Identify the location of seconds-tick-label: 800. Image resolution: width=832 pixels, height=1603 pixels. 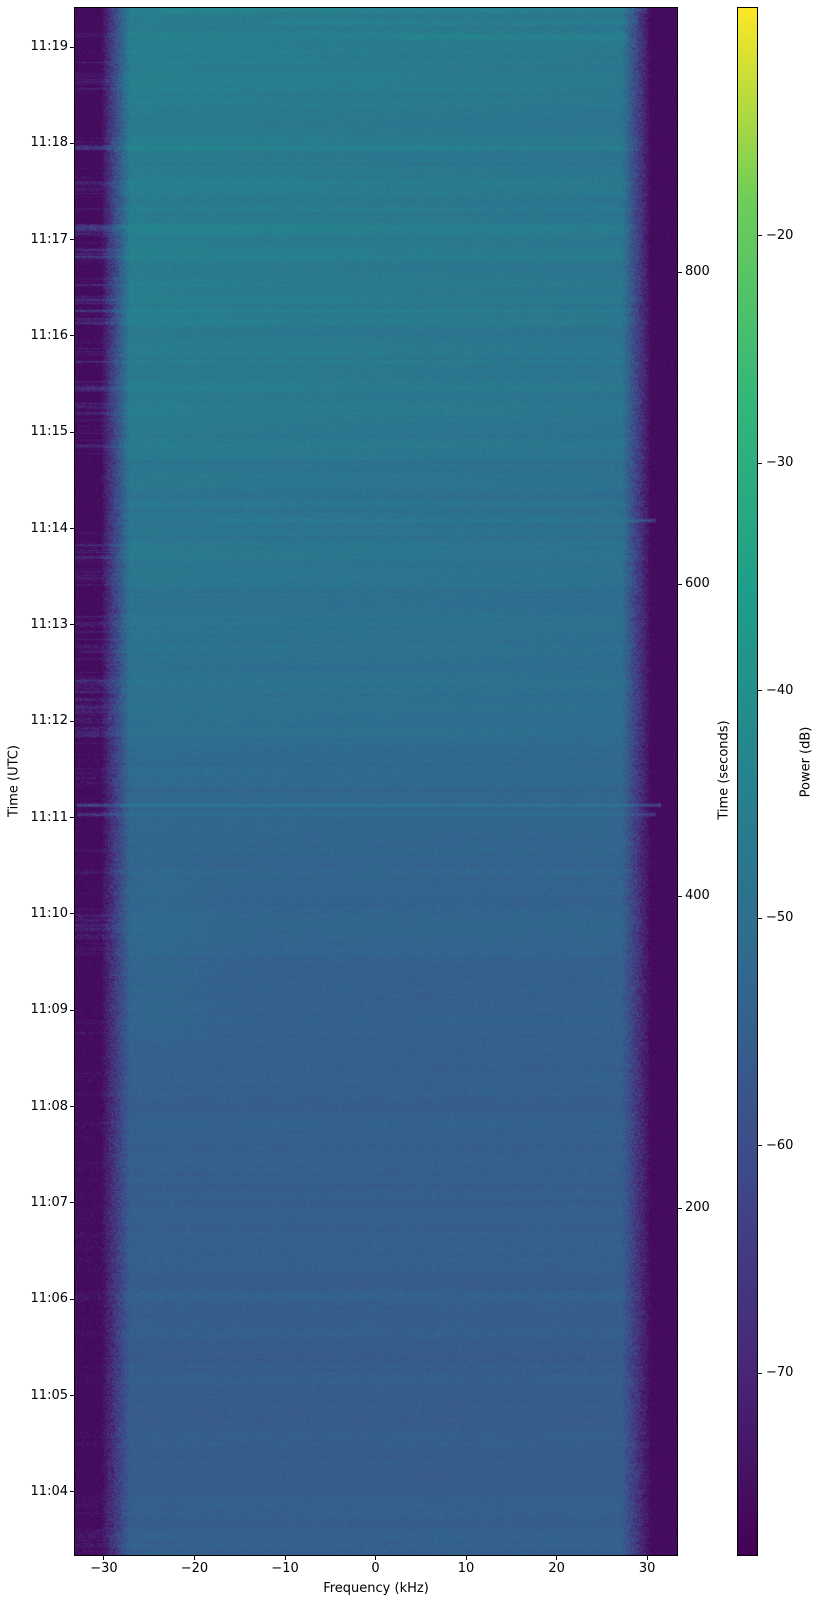
(697, 271).